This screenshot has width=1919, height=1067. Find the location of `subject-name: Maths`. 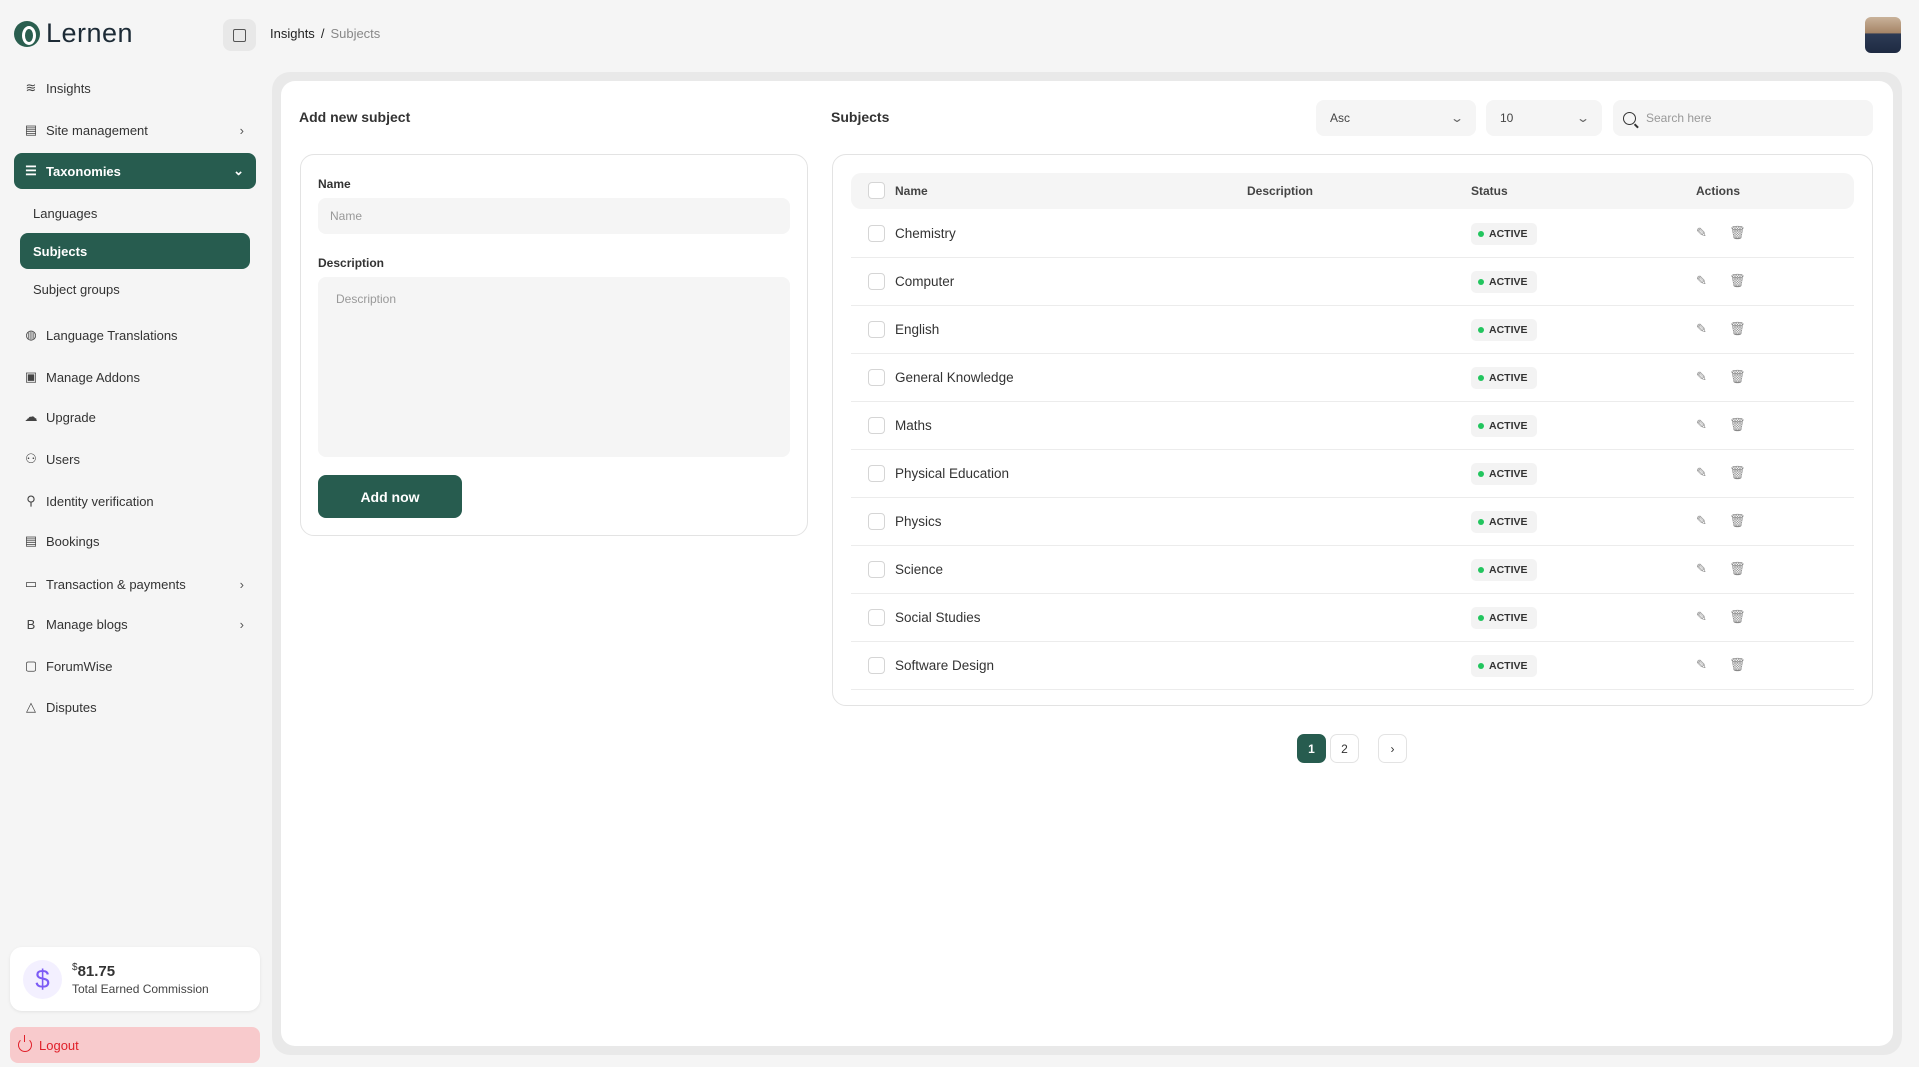

subject-name: Maths is located at coordinates (913, 425).